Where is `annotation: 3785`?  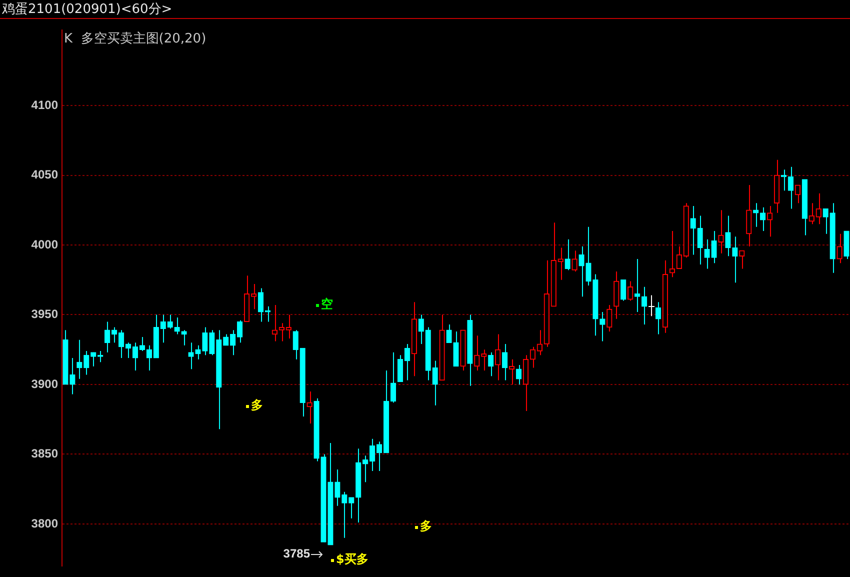 annotation: 3785 is located at coordinates (296, 553).